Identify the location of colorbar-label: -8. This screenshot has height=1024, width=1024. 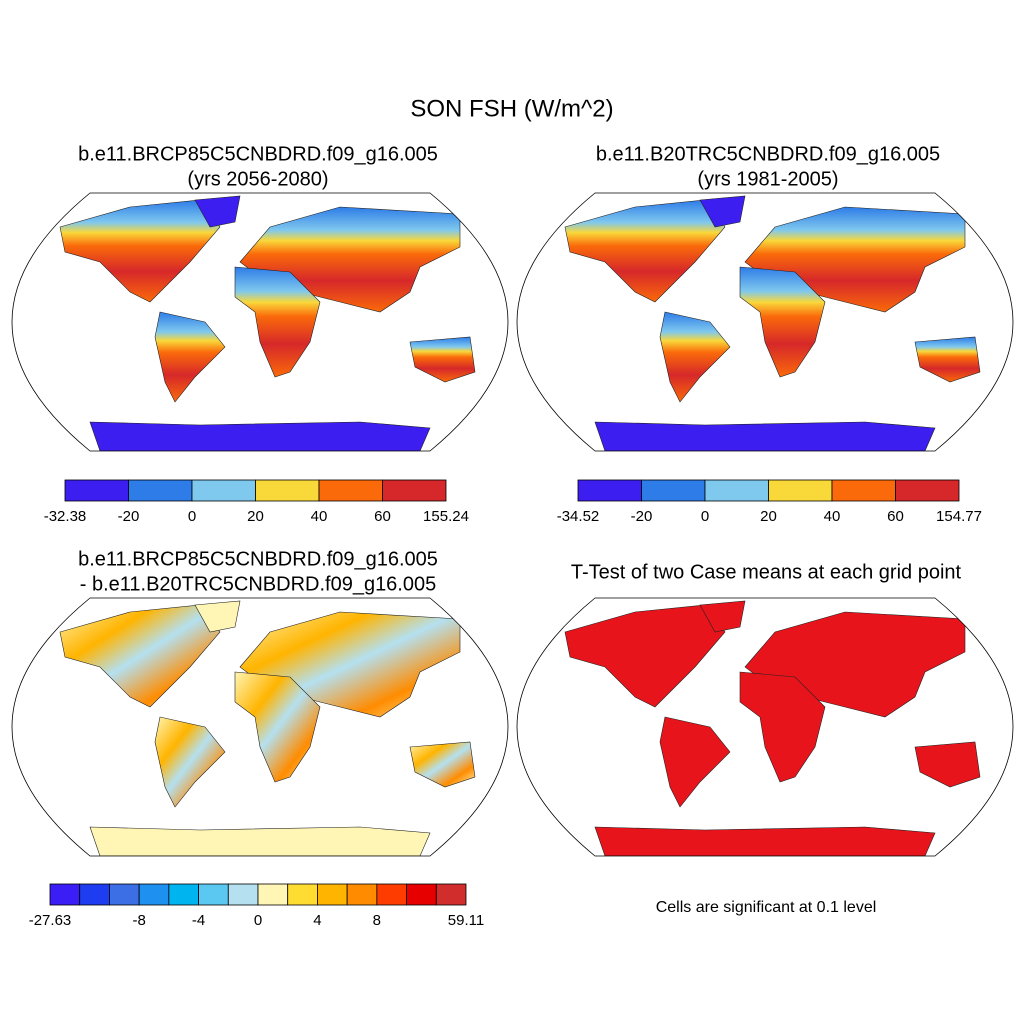
(138, 920).